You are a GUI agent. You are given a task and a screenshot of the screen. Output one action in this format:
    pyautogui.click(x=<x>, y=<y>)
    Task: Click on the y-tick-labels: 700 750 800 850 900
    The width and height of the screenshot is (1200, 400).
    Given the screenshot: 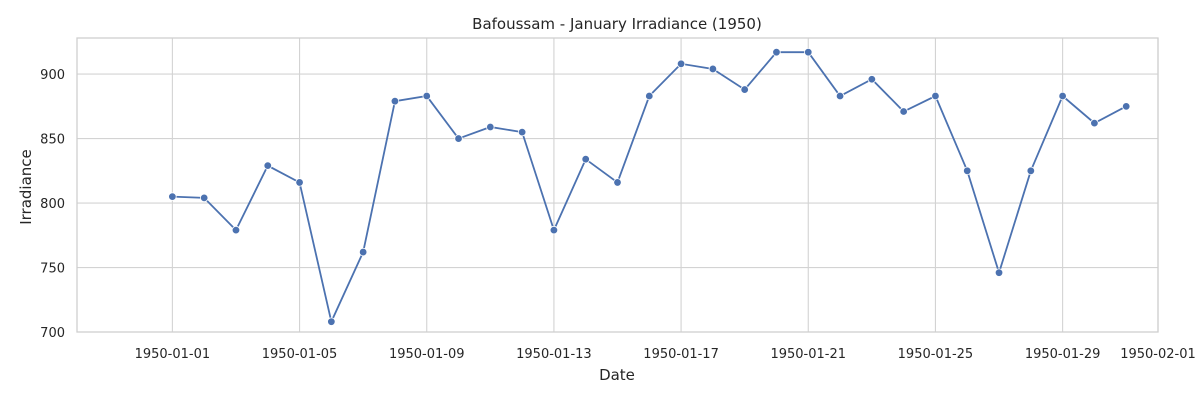 What is the action you would take?
    pyautogui.click(x=52, y=204)
    